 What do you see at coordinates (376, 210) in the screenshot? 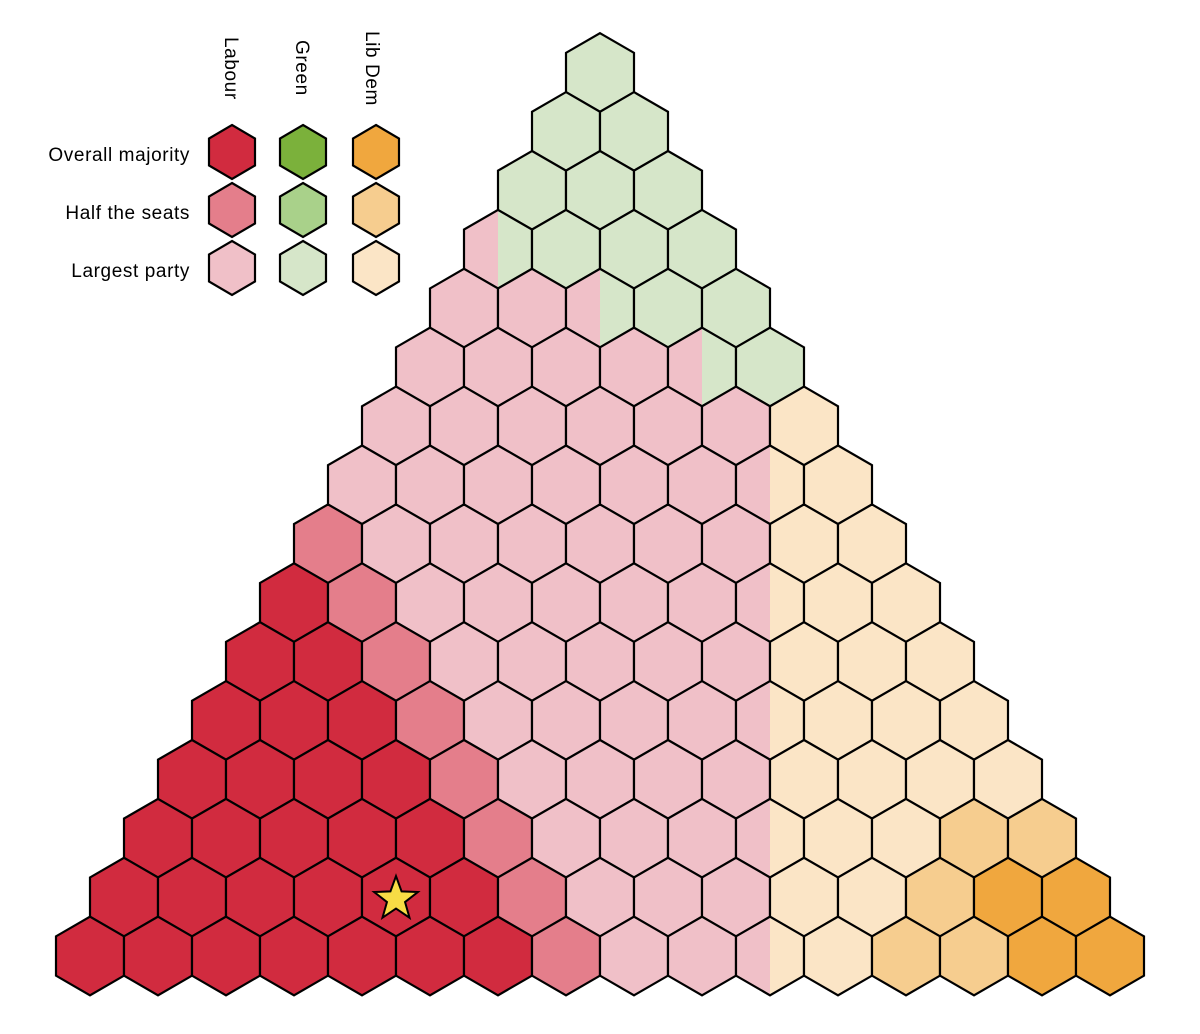
I see `legend-swatch-libdem-half` at bounding box center [376, 210].